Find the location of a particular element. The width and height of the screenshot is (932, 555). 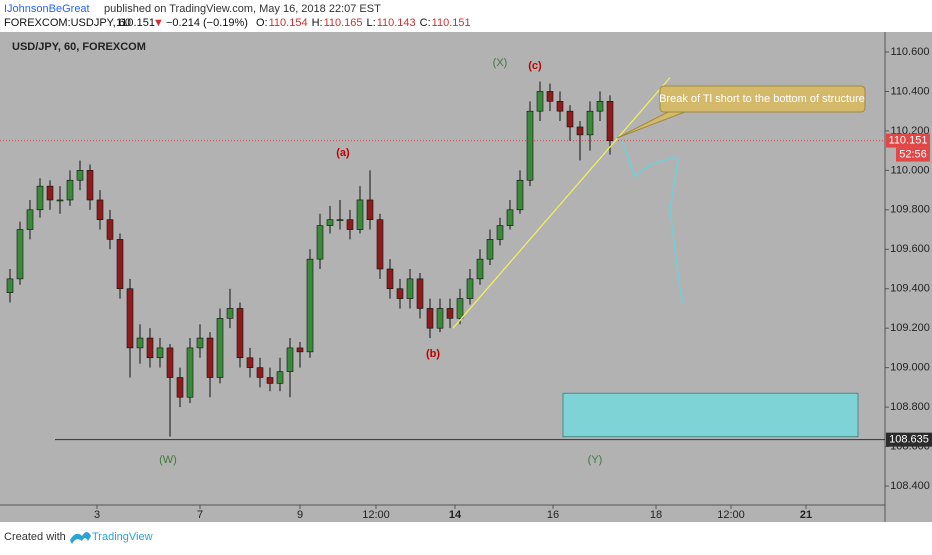

x-tick-label: 9 is located at coordinates (300, 515).